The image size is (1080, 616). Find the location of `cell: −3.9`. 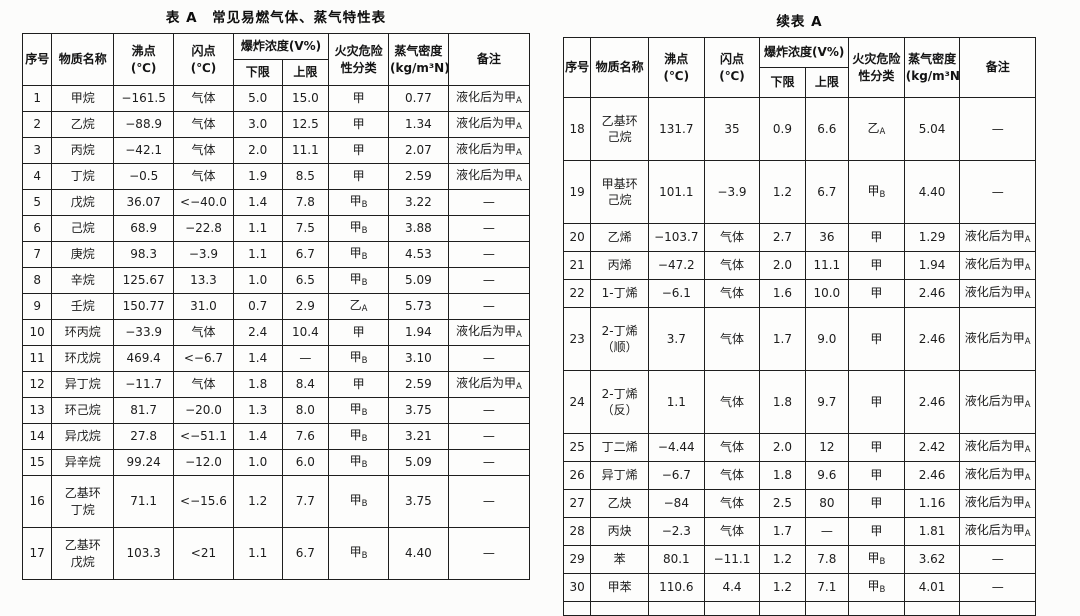

cell: −3.9 is located at coordinates (732, 192).